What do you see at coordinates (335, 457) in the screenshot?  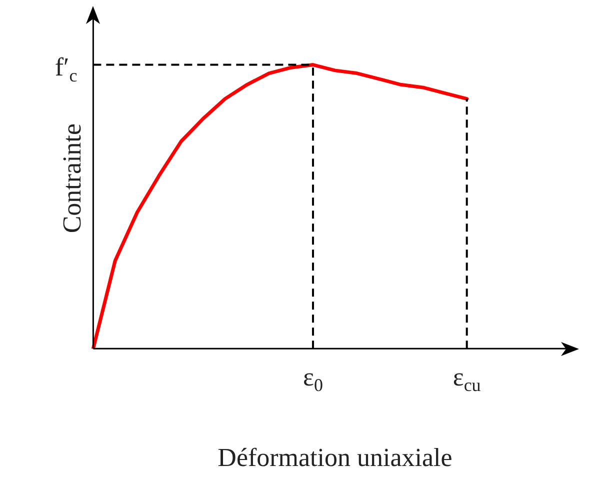 I see `x-axis-title: Déformation uniaxiale` at bounding box center [335, 457].